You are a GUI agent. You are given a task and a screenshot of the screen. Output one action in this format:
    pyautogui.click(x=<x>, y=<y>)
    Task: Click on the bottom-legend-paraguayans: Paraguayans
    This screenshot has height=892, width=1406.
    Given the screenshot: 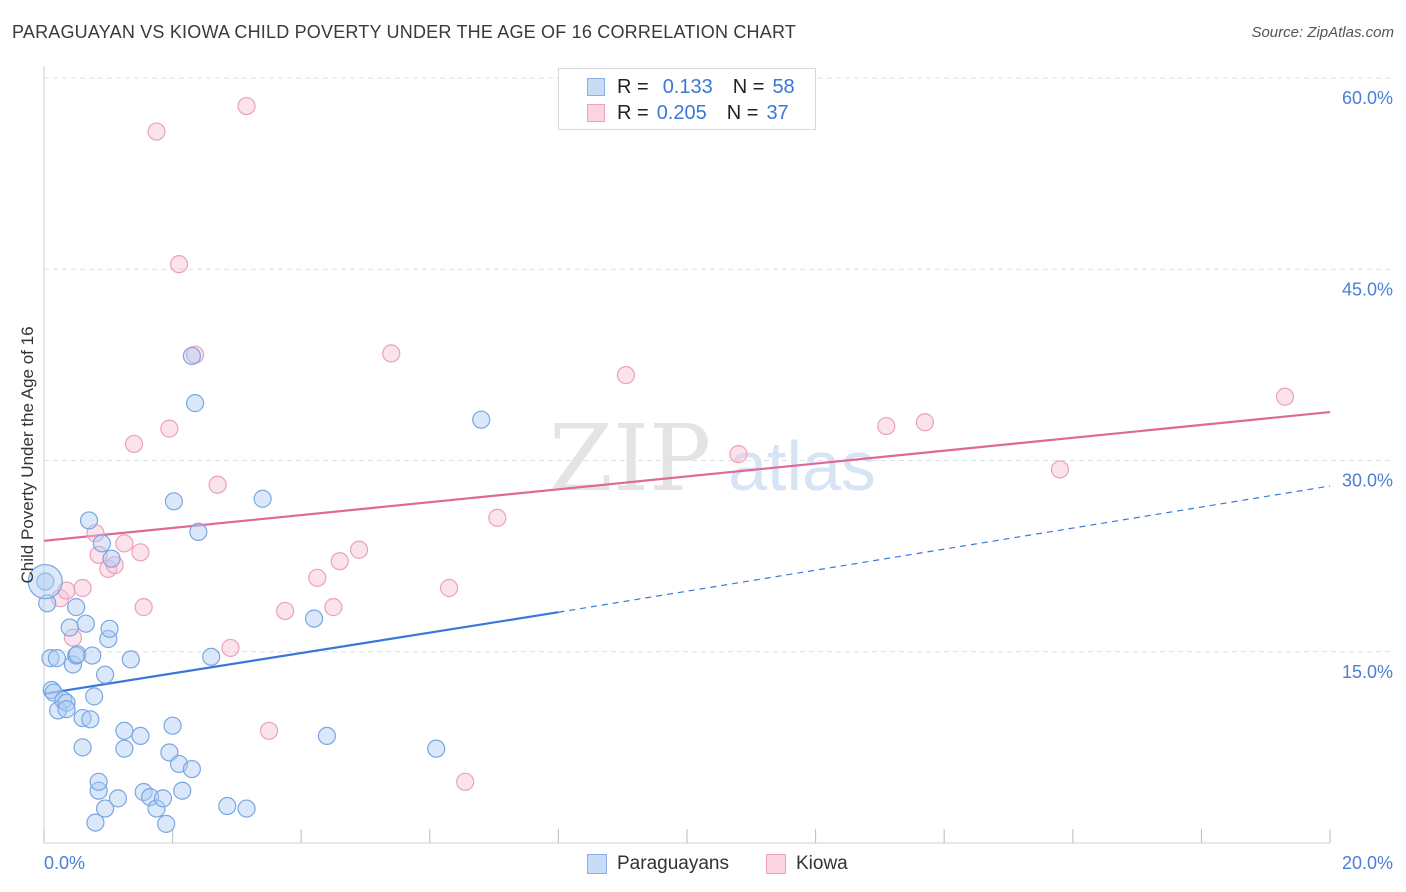 What is the action you would take?
    pyautogui.click(x=658, y=864)
    